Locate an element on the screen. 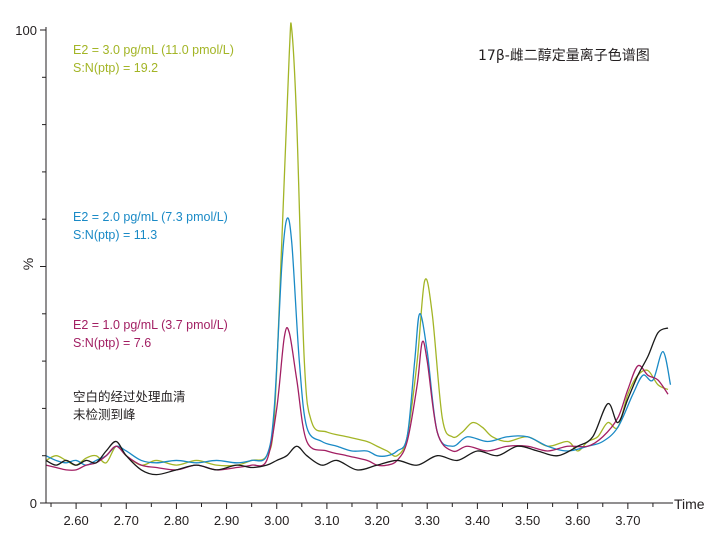 Image resolution: width=723 pixels, height=557 pixels. series-annotation-line: S:N(ptp) = 7.6 is located at coordinates (112, 343).